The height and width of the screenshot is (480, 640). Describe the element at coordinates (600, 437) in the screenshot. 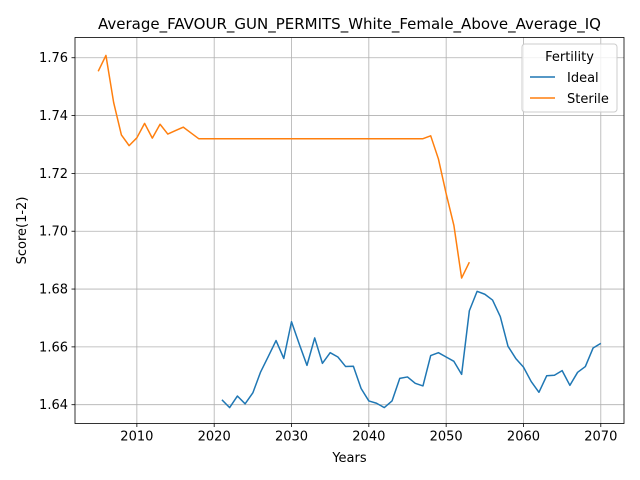

I see `x-tick-label: 2070` at that location.